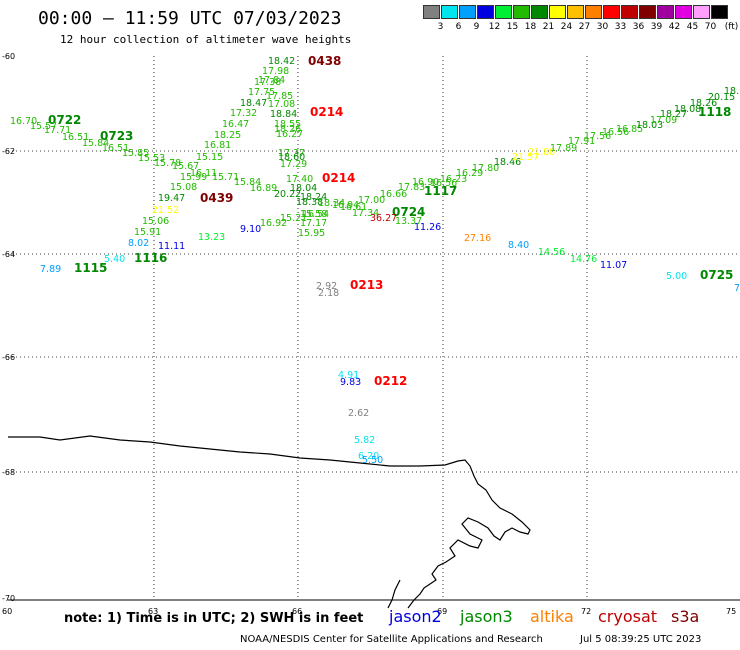  Describe the element at coordinates (586, 611) in the screenshot. I see `longitude-tick-label: 72` at that location.